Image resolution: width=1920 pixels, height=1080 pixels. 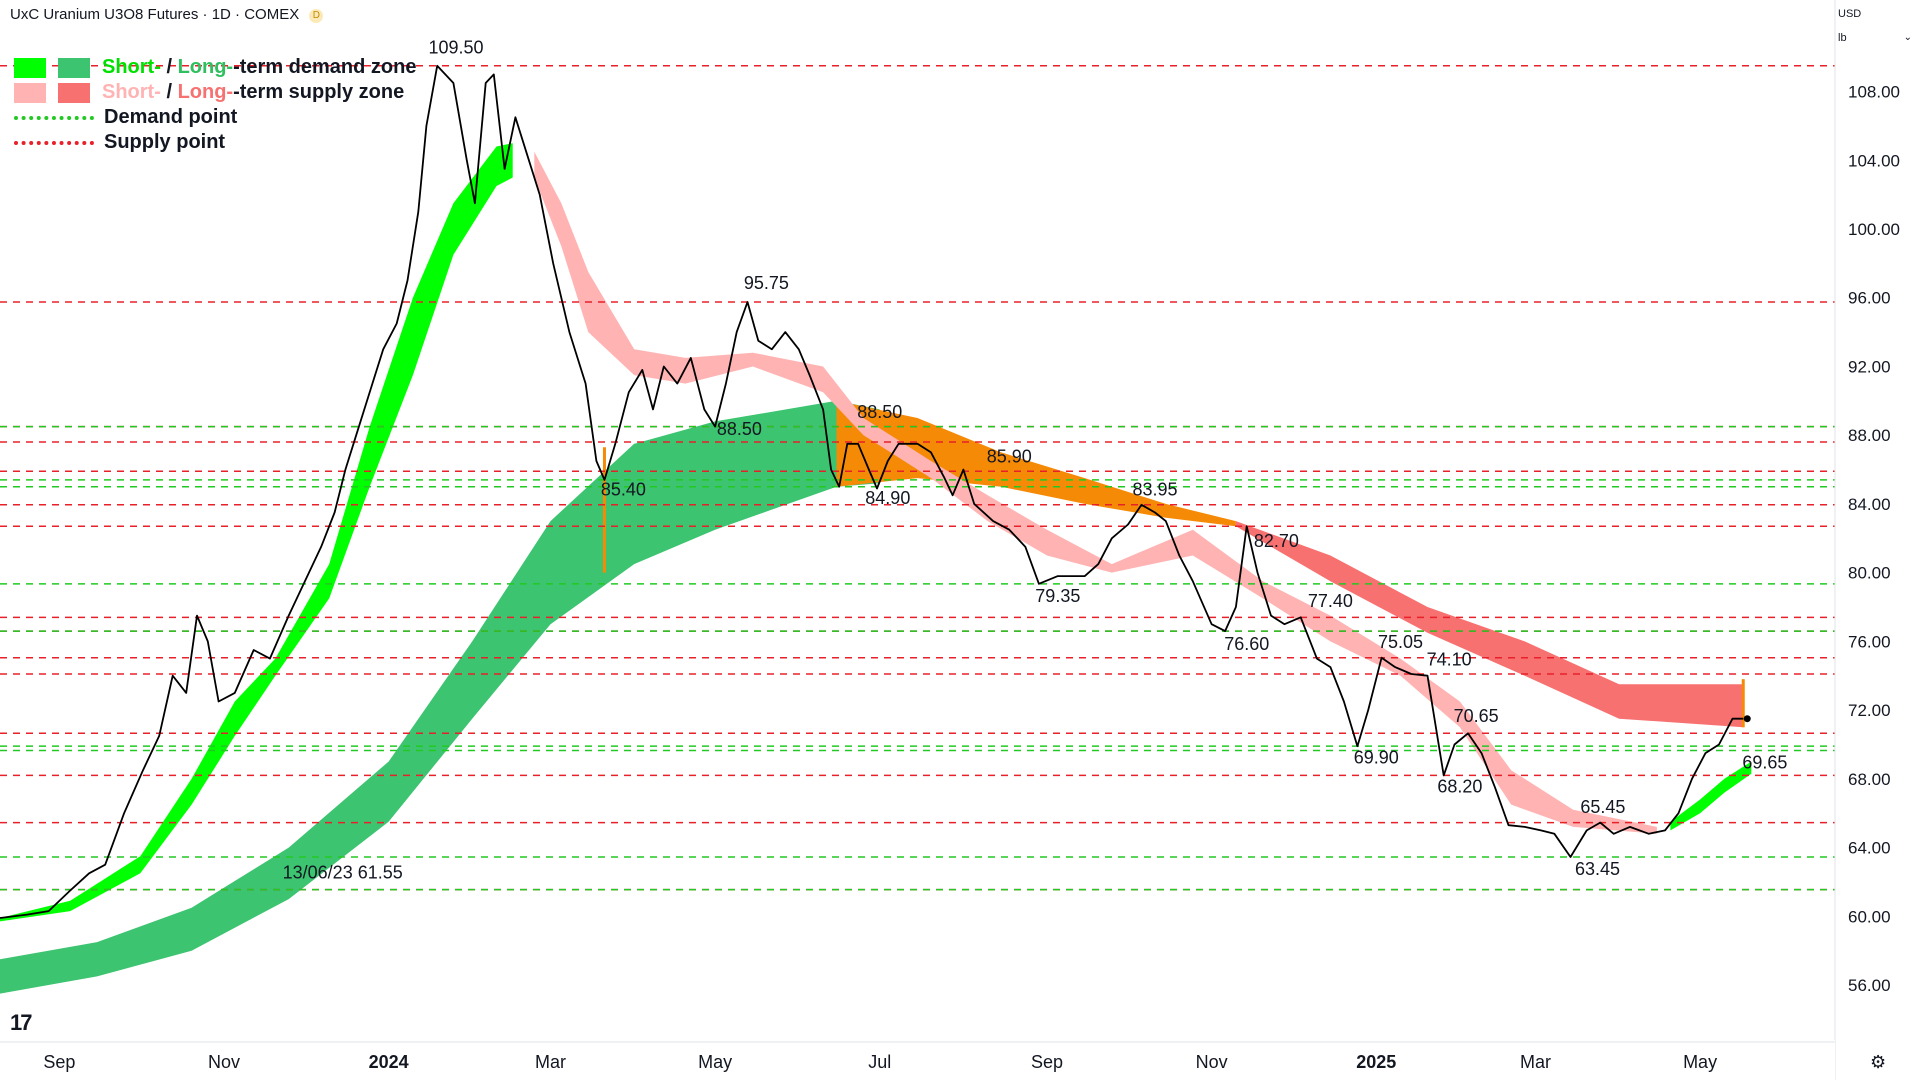 I want to click on y-tick-label: 108.00, so click(x=1874, y=92).